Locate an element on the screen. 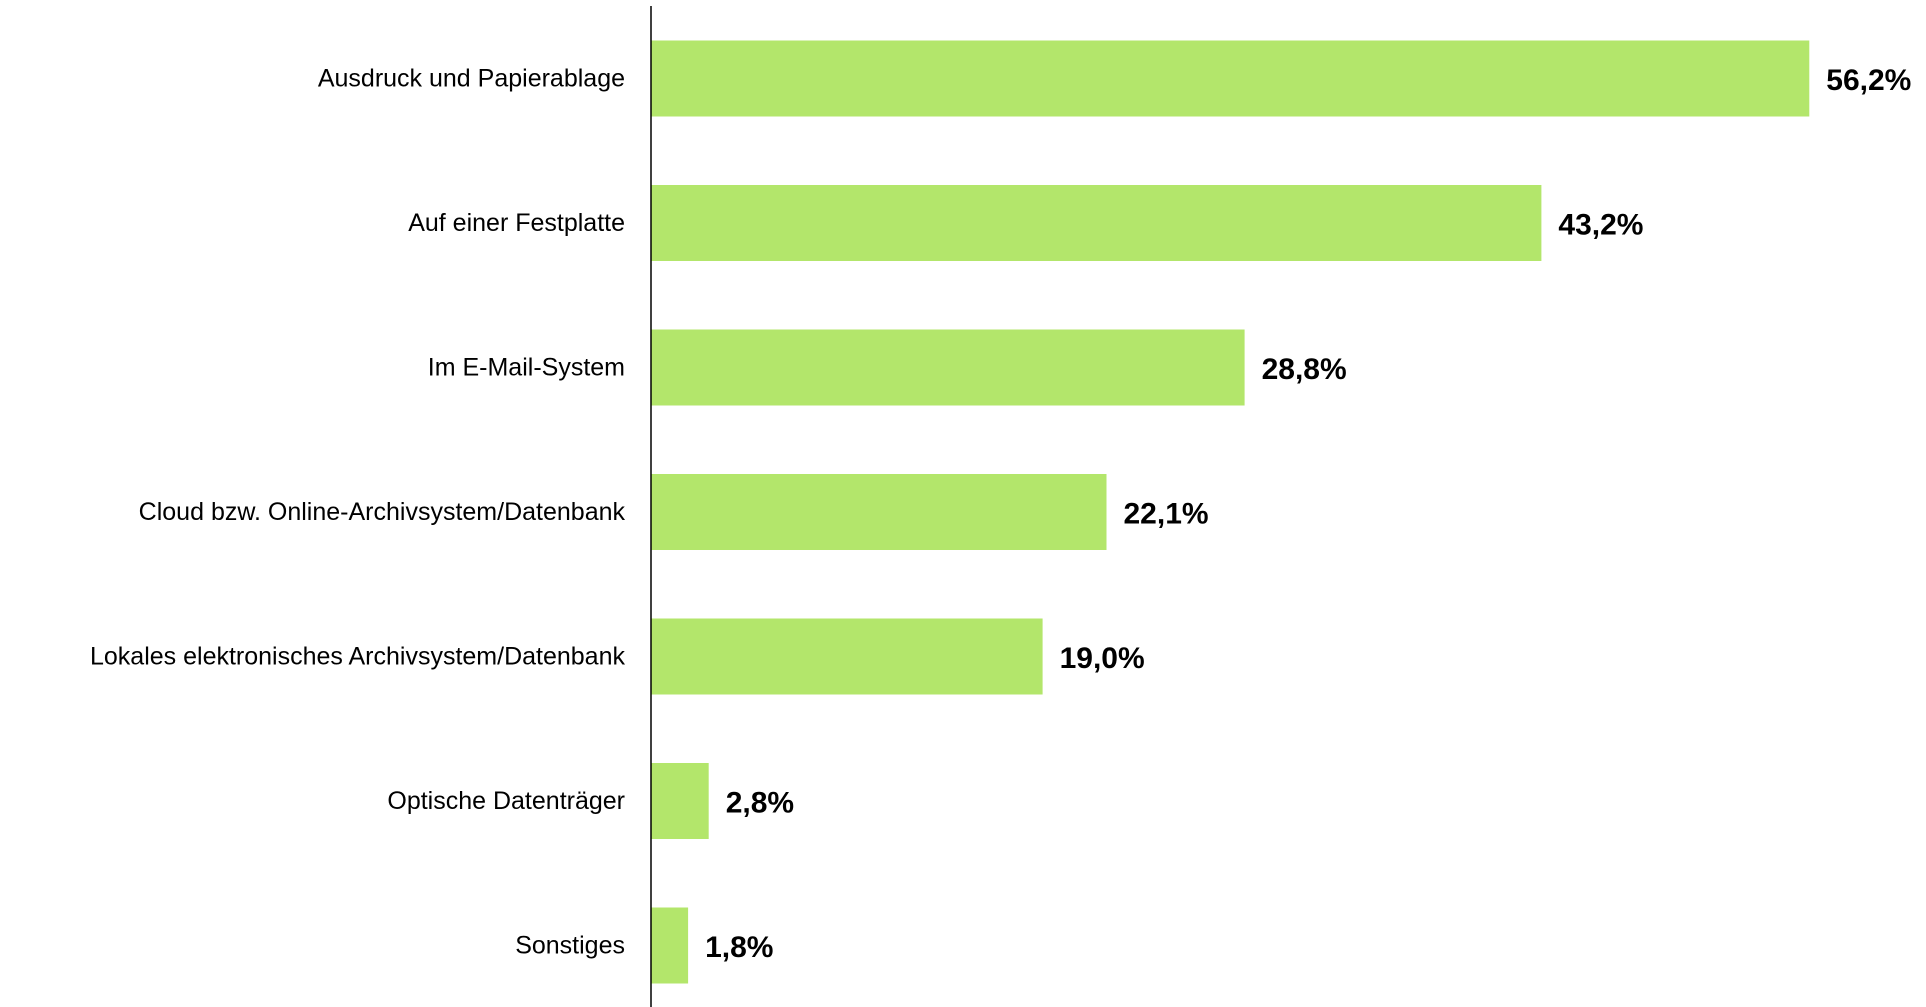 The image size is (1926, 1007). value-label: 22,1% is located at coordinates (1166, 514).